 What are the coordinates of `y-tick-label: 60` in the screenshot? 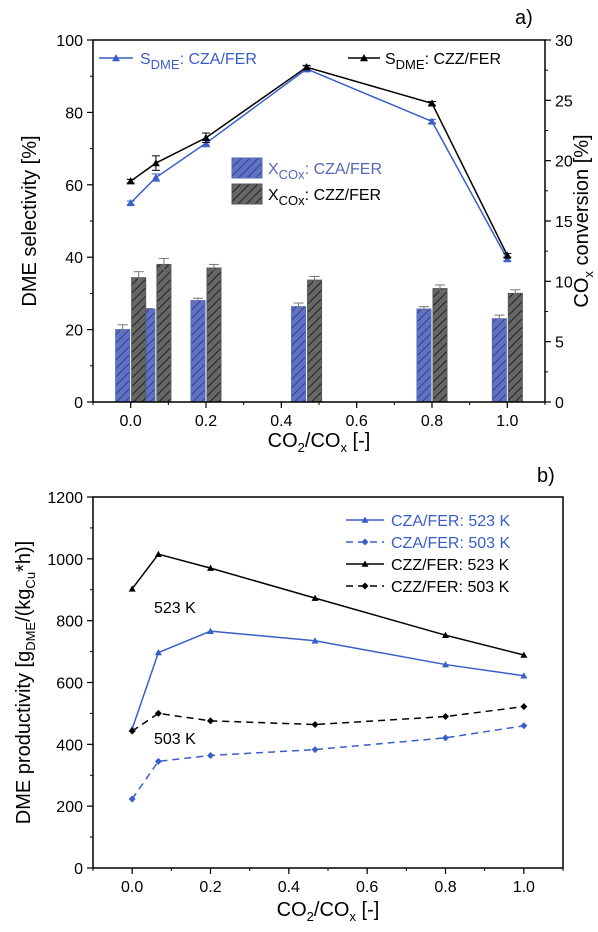 It's located at (74, 186).